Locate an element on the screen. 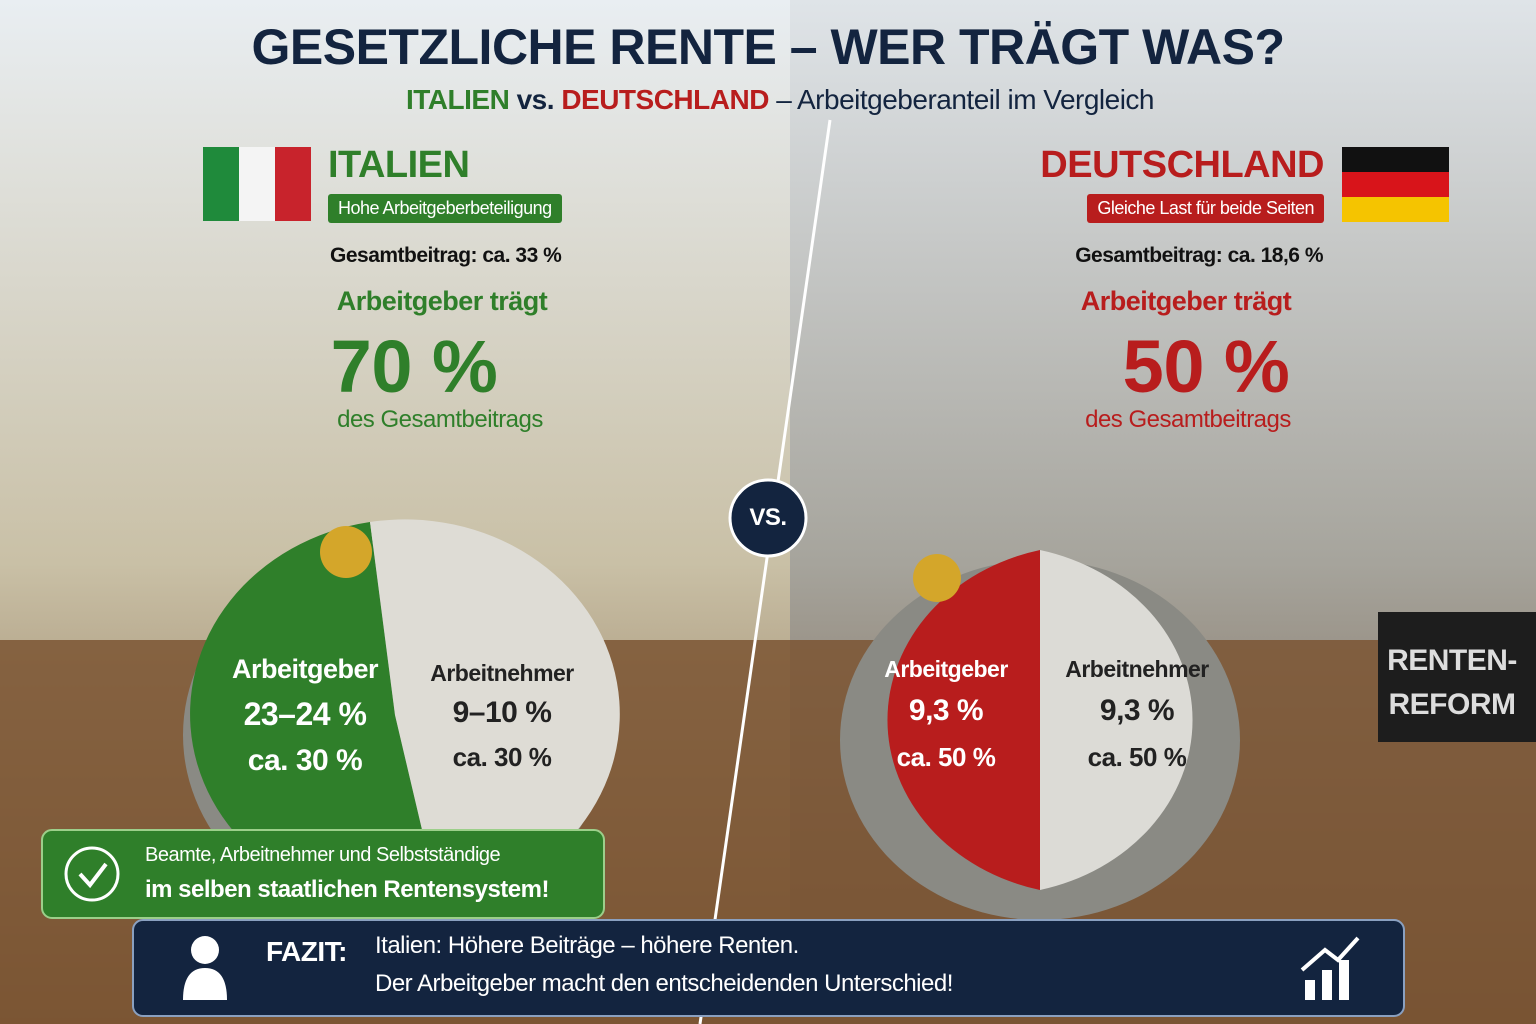 Image resolution: width=1536 pixels, height=1024 pixels. title: GESETZLICHE RENTE – WER TRÄGT WAS? is located at coordinates (768, 47).